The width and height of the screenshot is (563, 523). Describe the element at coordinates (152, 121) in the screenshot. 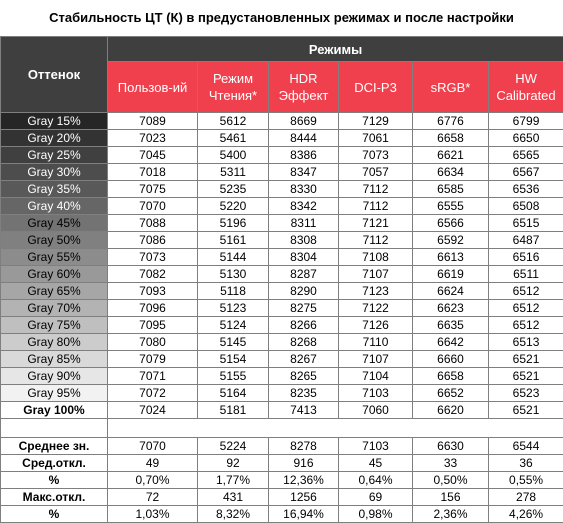

I see `cell: 7089` at that location.